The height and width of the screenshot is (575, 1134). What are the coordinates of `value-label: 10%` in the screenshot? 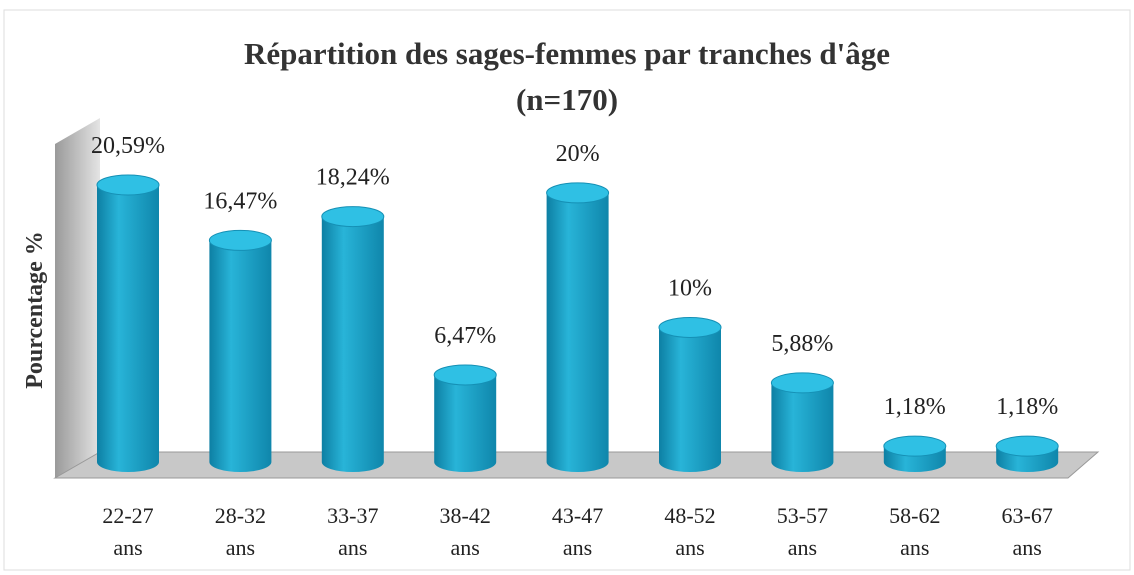 It's located at (690, 288).